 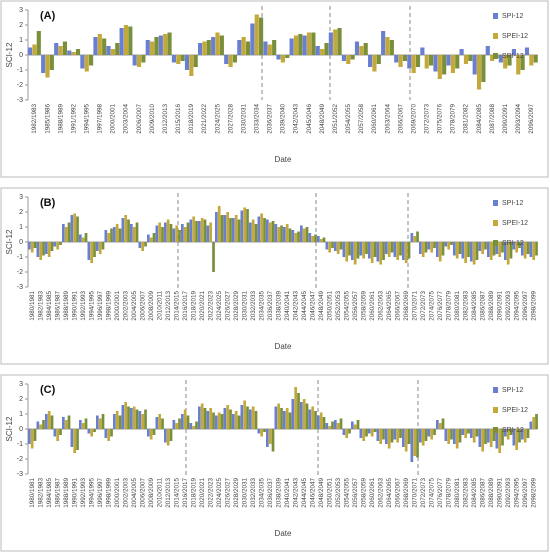 What do you see at coordinates (491, 306) in the screenshot?
I see `x-tick-label: 2088/2089` at bounding box center [491, 306].